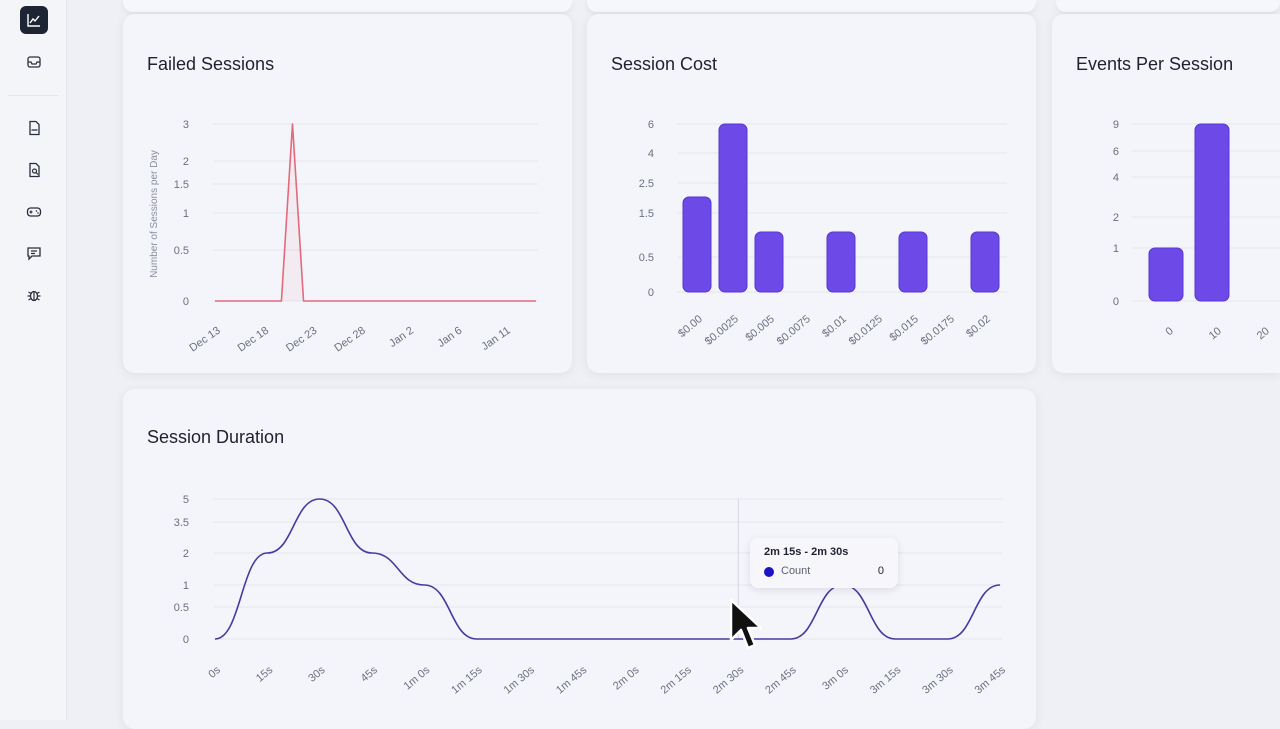  I want to click on tooltip-title: 2m 15s - 2m 30s, so click(806, 552).